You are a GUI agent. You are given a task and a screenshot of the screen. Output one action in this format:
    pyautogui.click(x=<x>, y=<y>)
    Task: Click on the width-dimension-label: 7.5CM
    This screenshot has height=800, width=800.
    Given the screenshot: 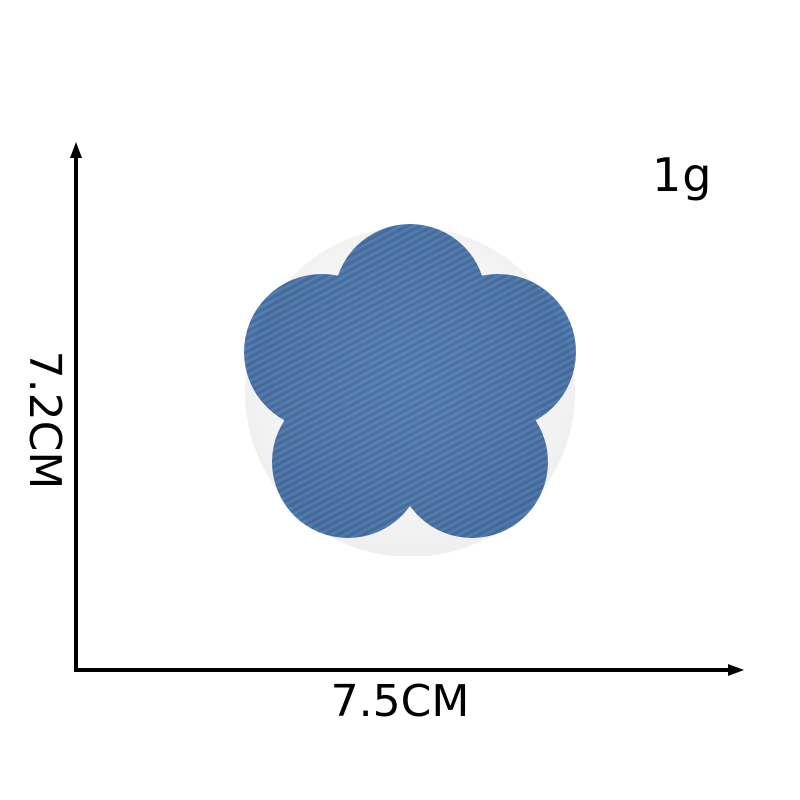 What is the action you would take?
    pyautogui.click(x=400, y=701)
    